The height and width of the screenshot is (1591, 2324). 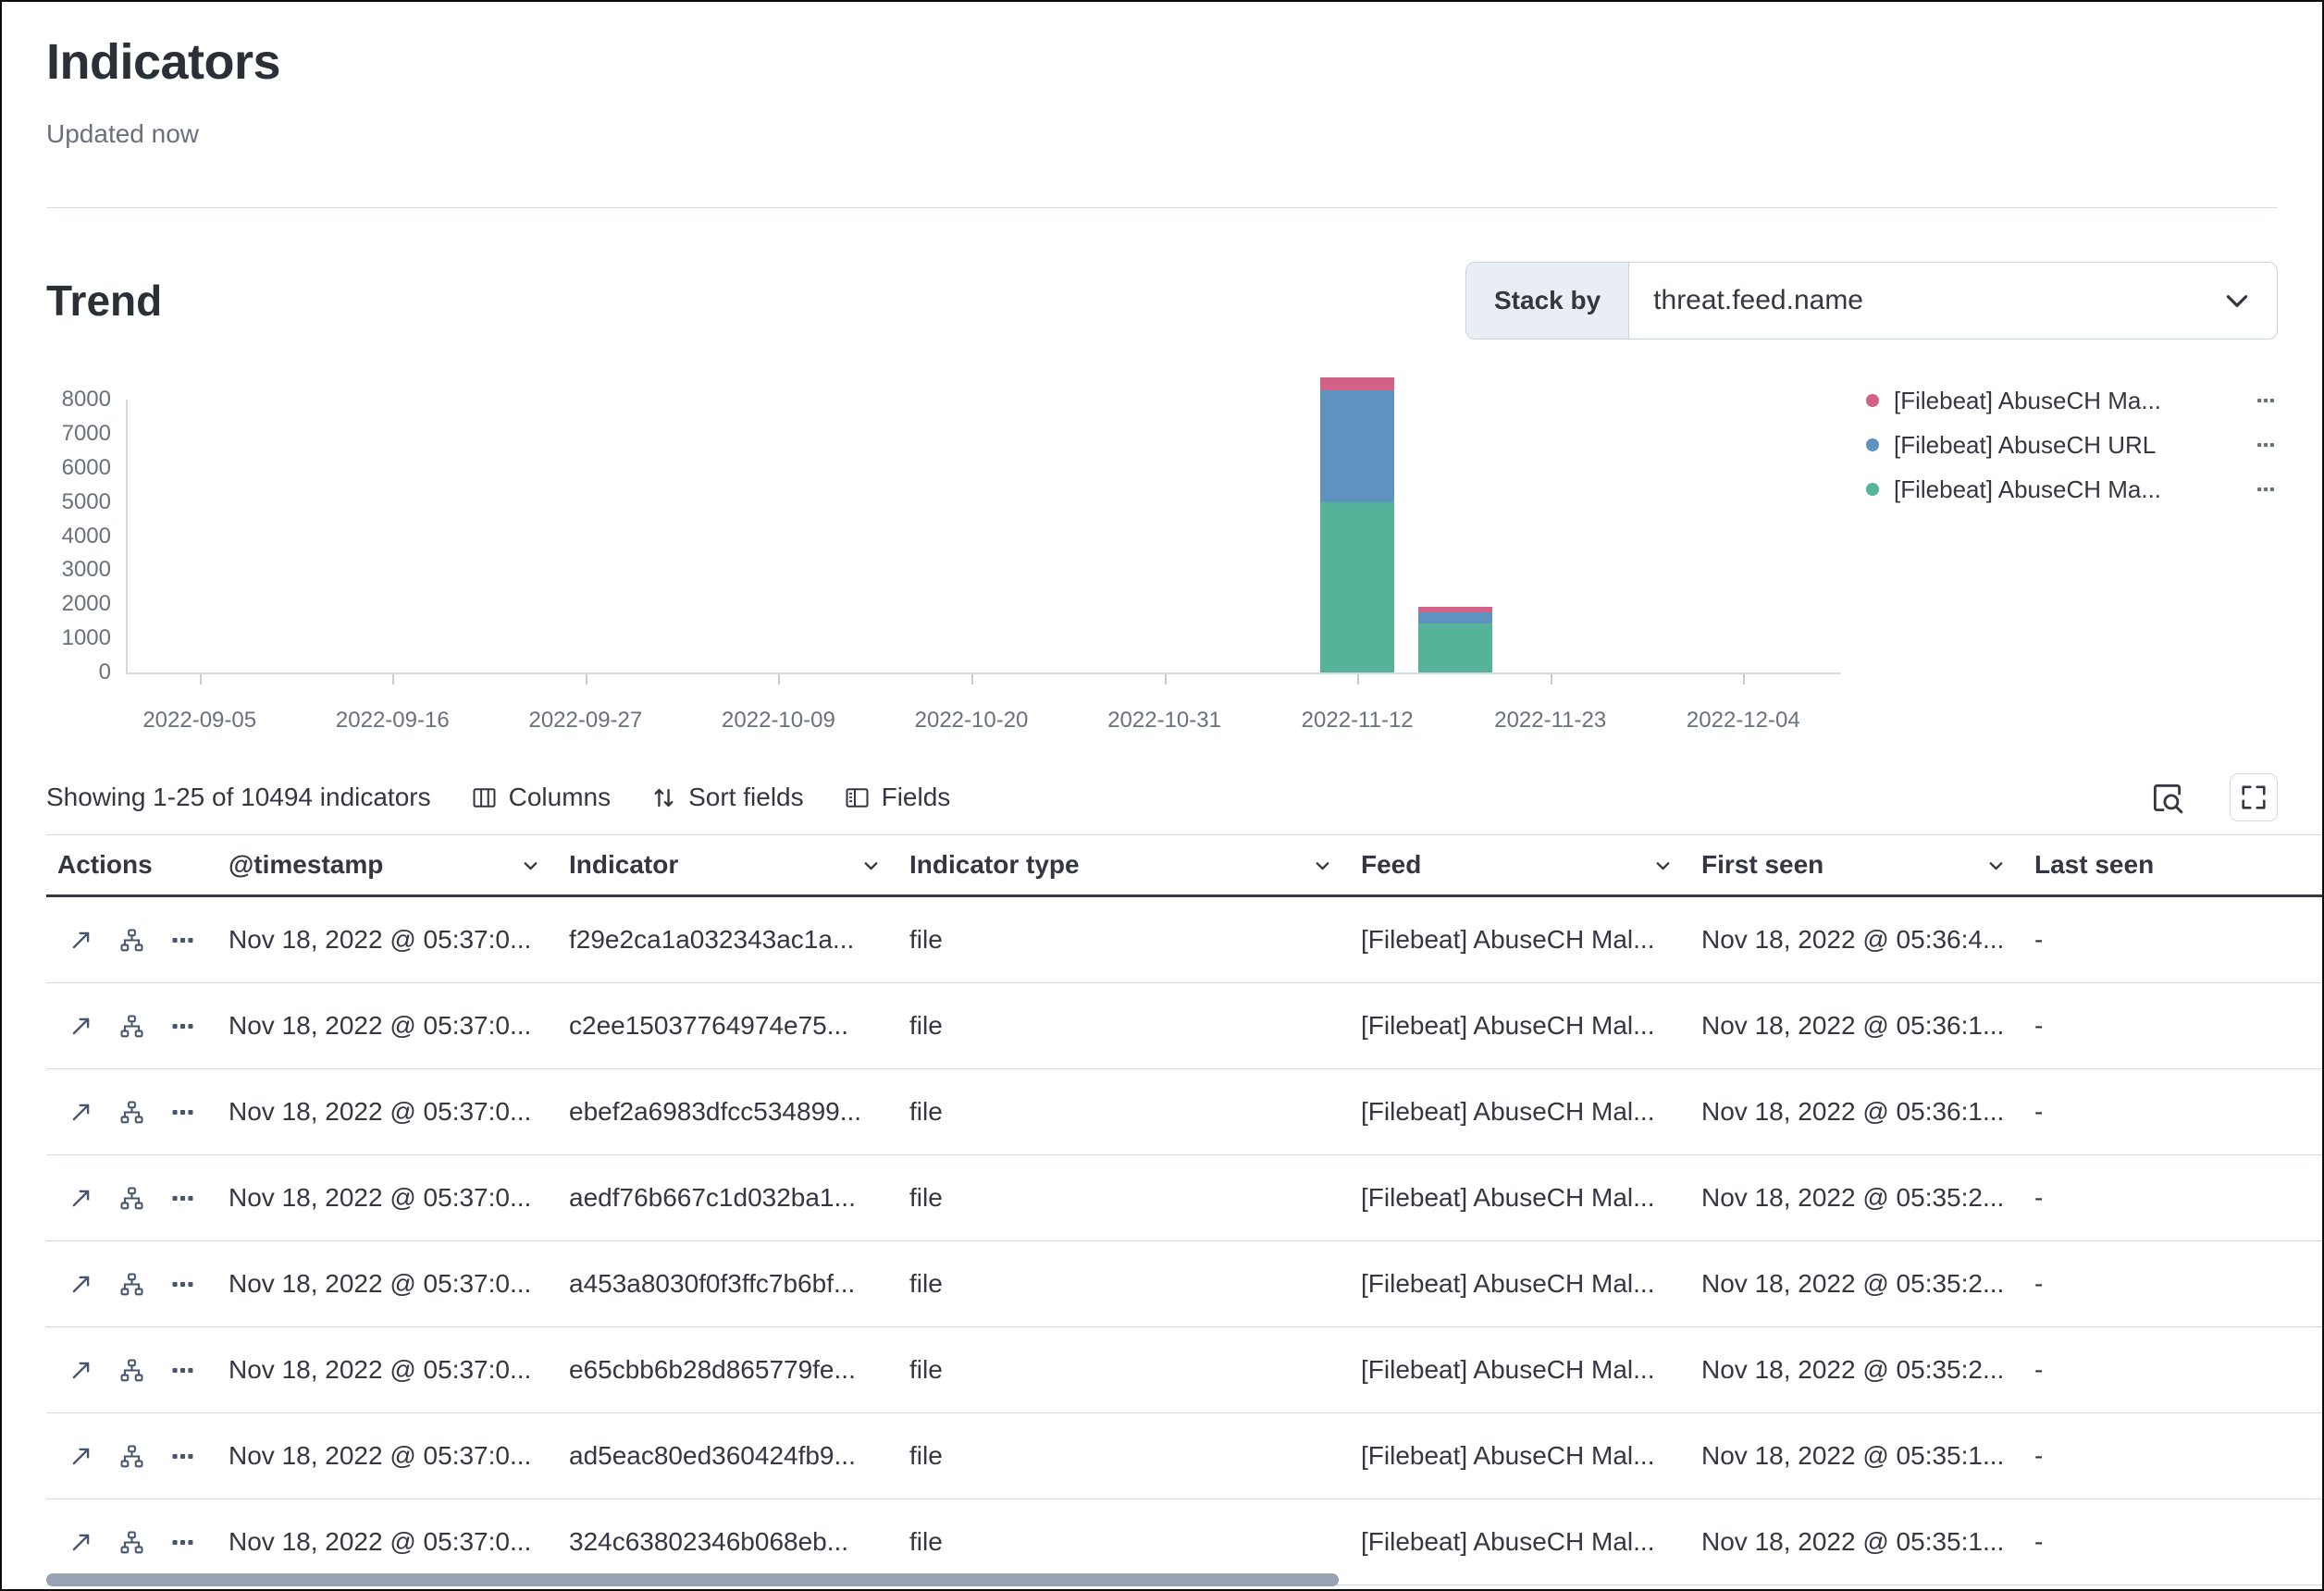 What do you see at coordinates (1953, 301) in the screenshot?
I see `stack-by-select: threat.feed.name` at bounding box center [1953, 301].